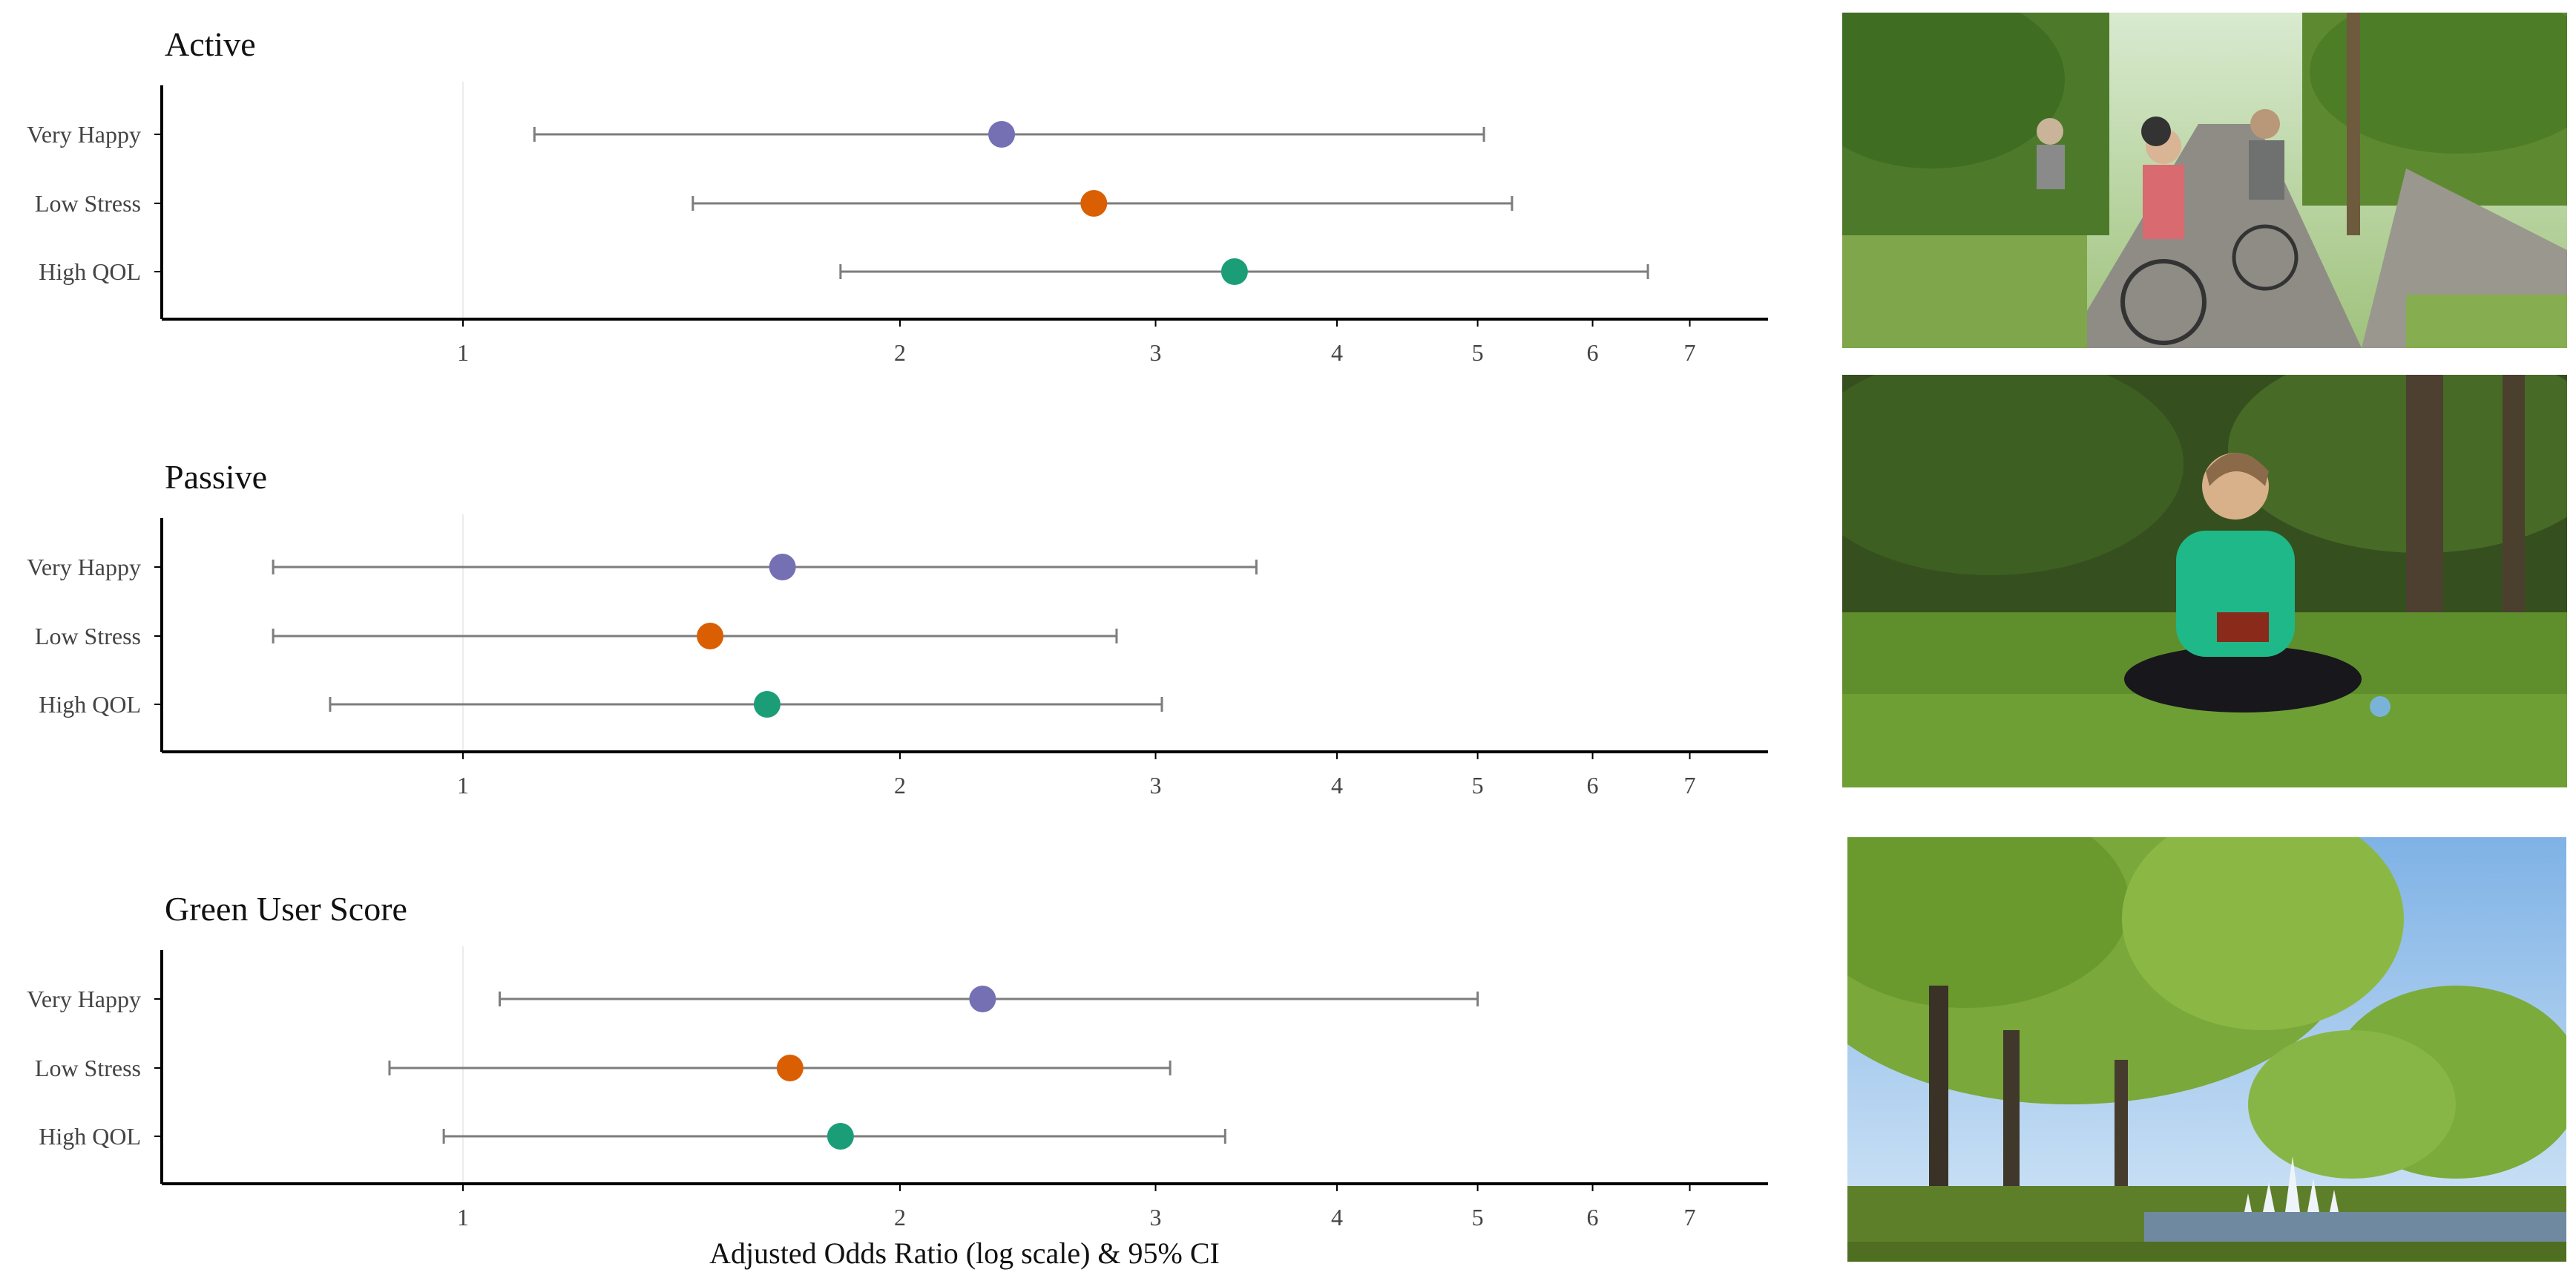 Image resolution: width=2576 pixels, height=1281 pixels. I want to click on row-label-green-user-score-low-stress: Low Stress, so click(88, 1068).